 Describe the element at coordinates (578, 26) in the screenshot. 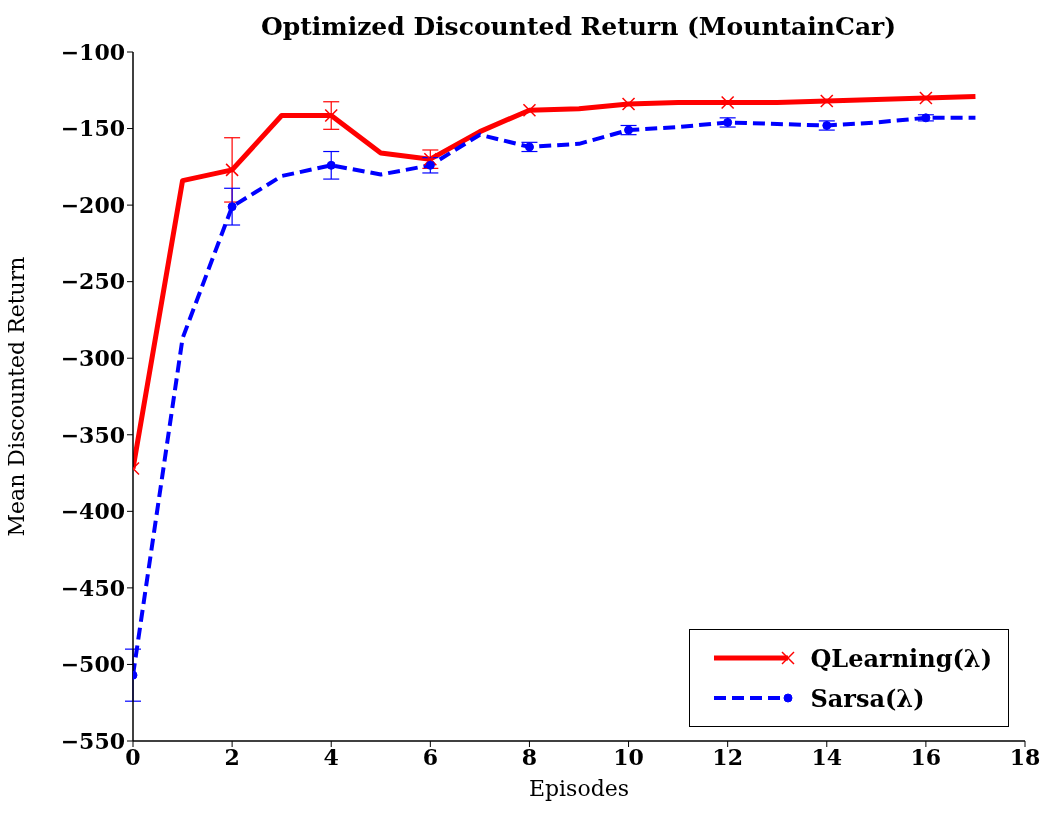

I see `chart-title: Optimized Discounted Return (MountainCar)` at that location.